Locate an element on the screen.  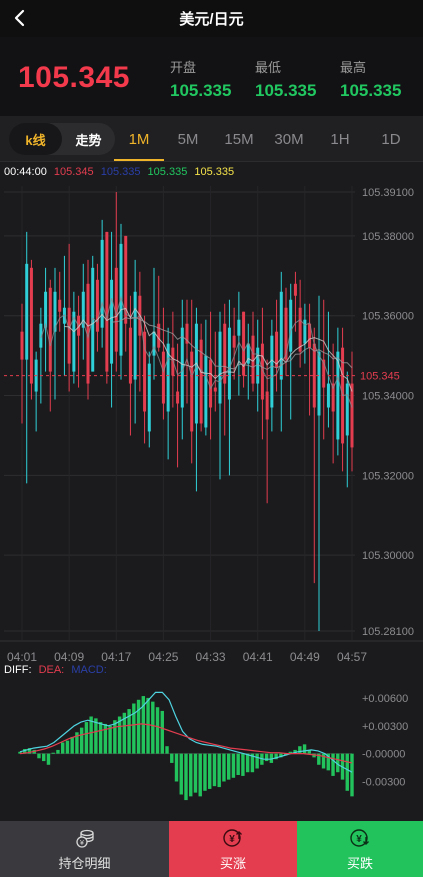
macd-legend: DIFF: DEA: MACD: is located at coordinates (57, 670).